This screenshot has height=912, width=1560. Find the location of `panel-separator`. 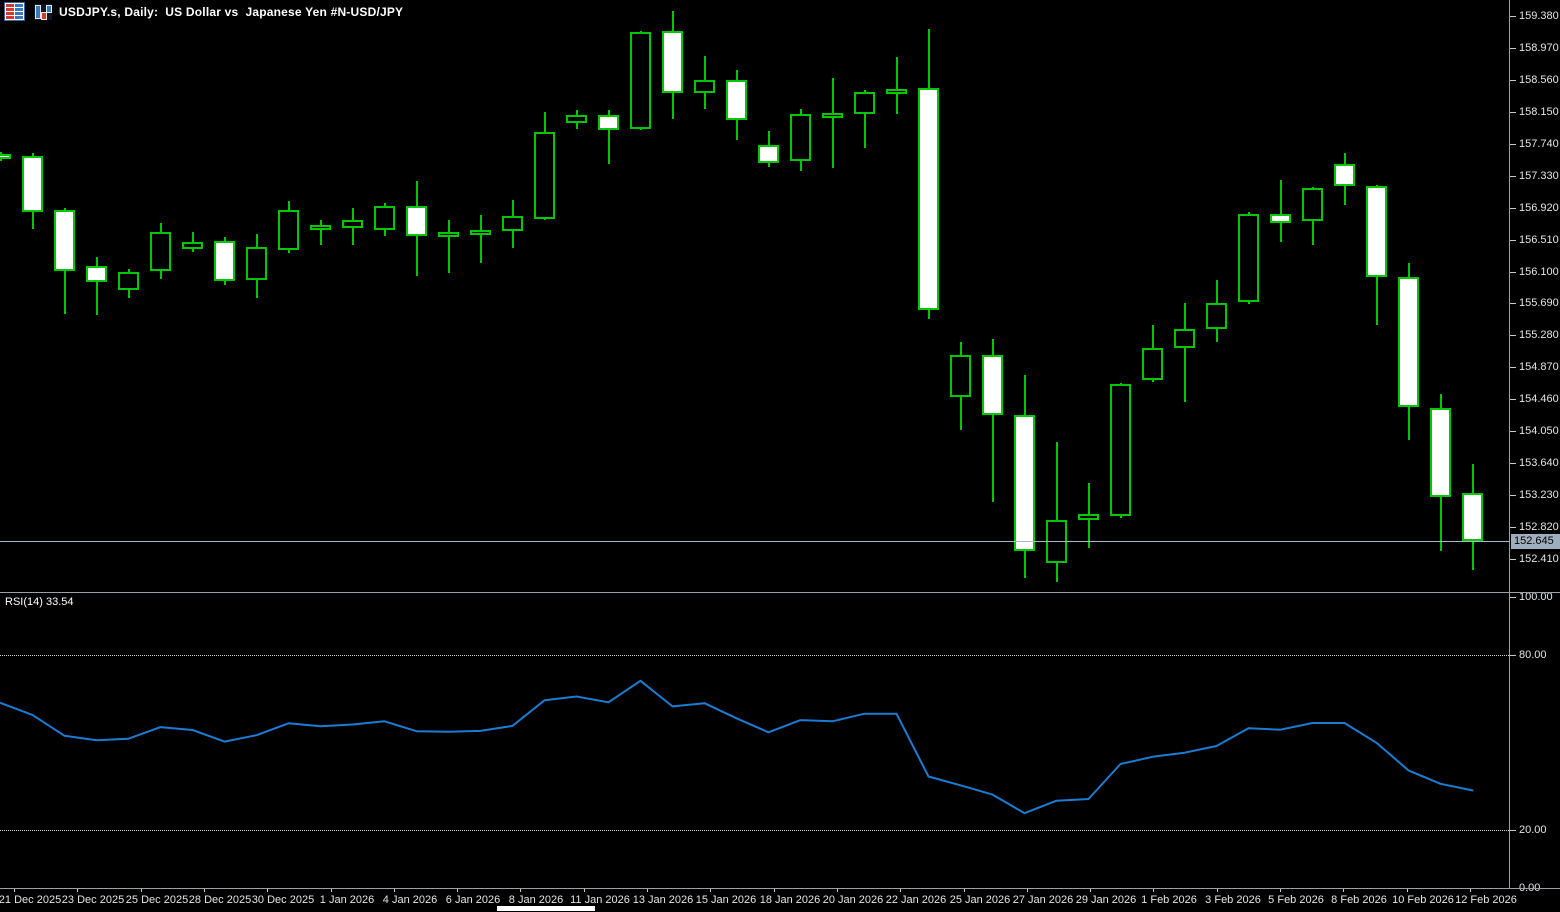

panel-separator is located at coordinates (780, 592).